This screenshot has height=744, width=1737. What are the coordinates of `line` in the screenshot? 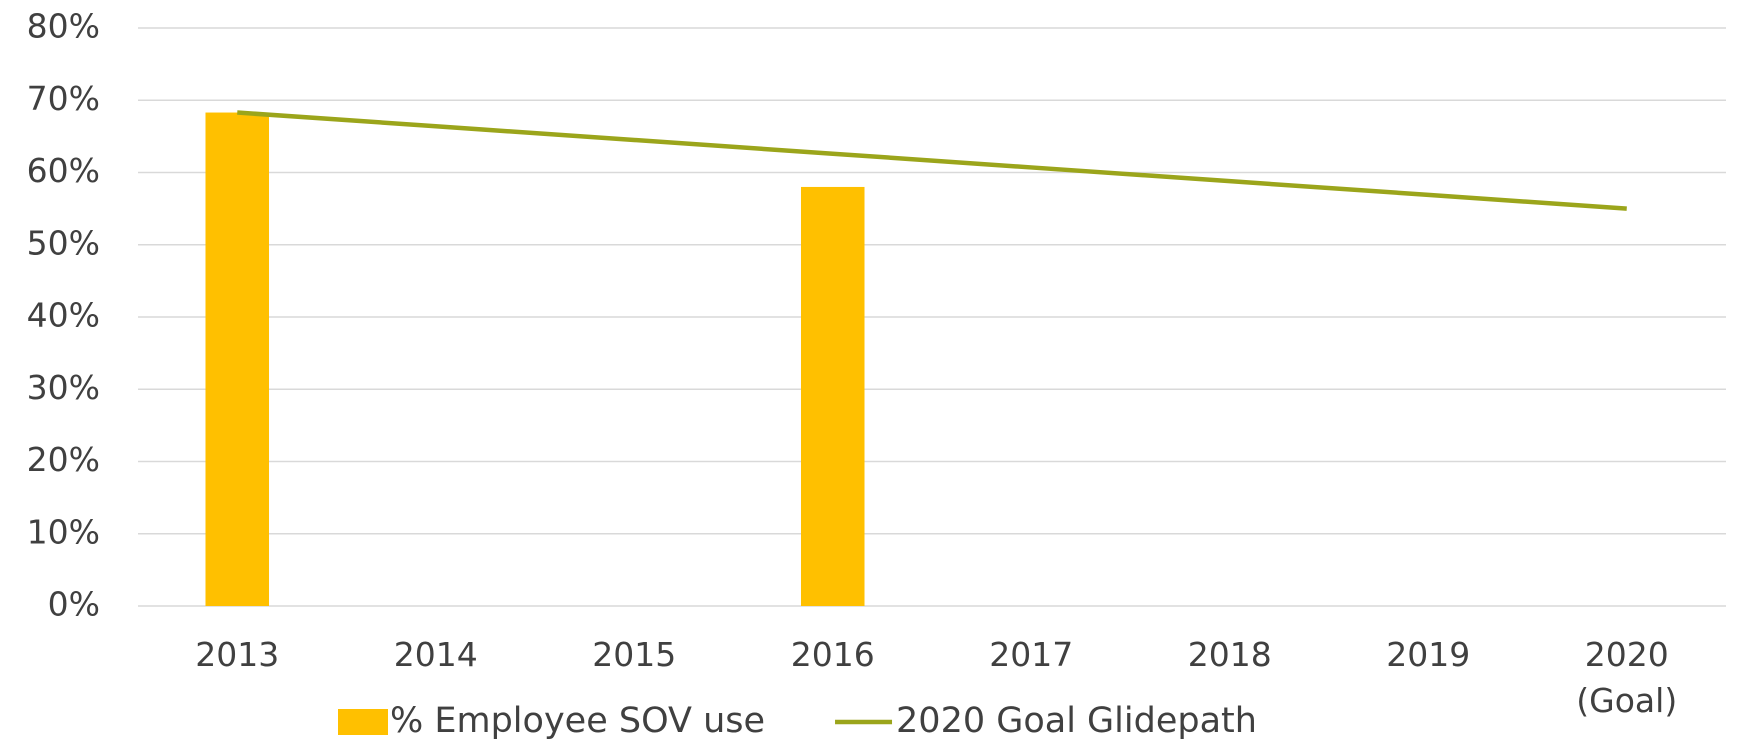 It's located at (932, 160).